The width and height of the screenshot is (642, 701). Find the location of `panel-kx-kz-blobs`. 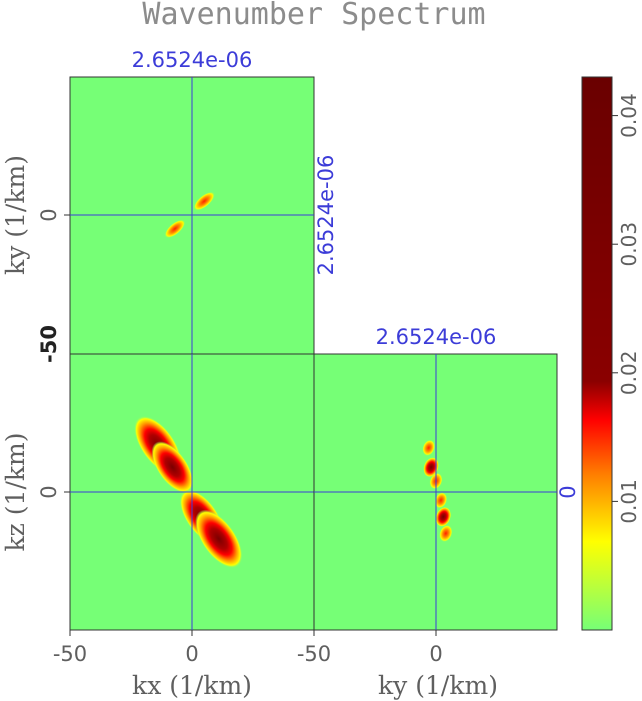

panel-kx-kz-blobs is located at coordinates (188, 492).